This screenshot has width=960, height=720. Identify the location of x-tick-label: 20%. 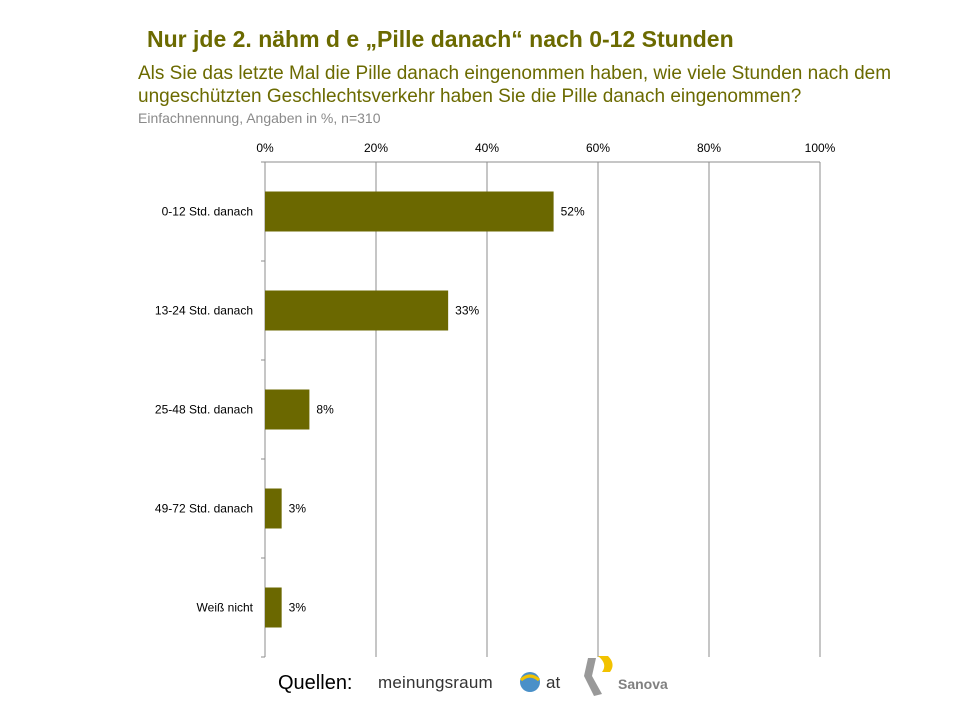
(376, 148).